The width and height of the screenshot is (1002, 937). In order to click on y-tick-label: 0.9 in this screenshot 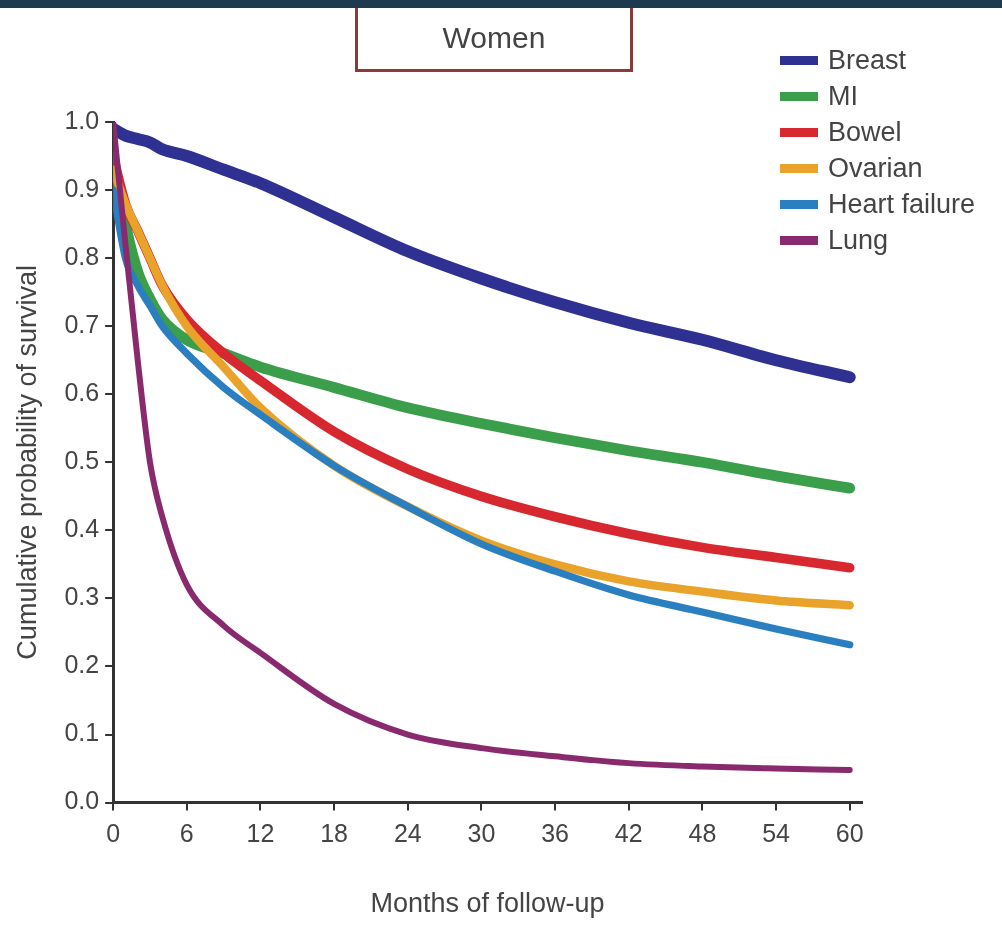, I will do `click(82, 187)`.